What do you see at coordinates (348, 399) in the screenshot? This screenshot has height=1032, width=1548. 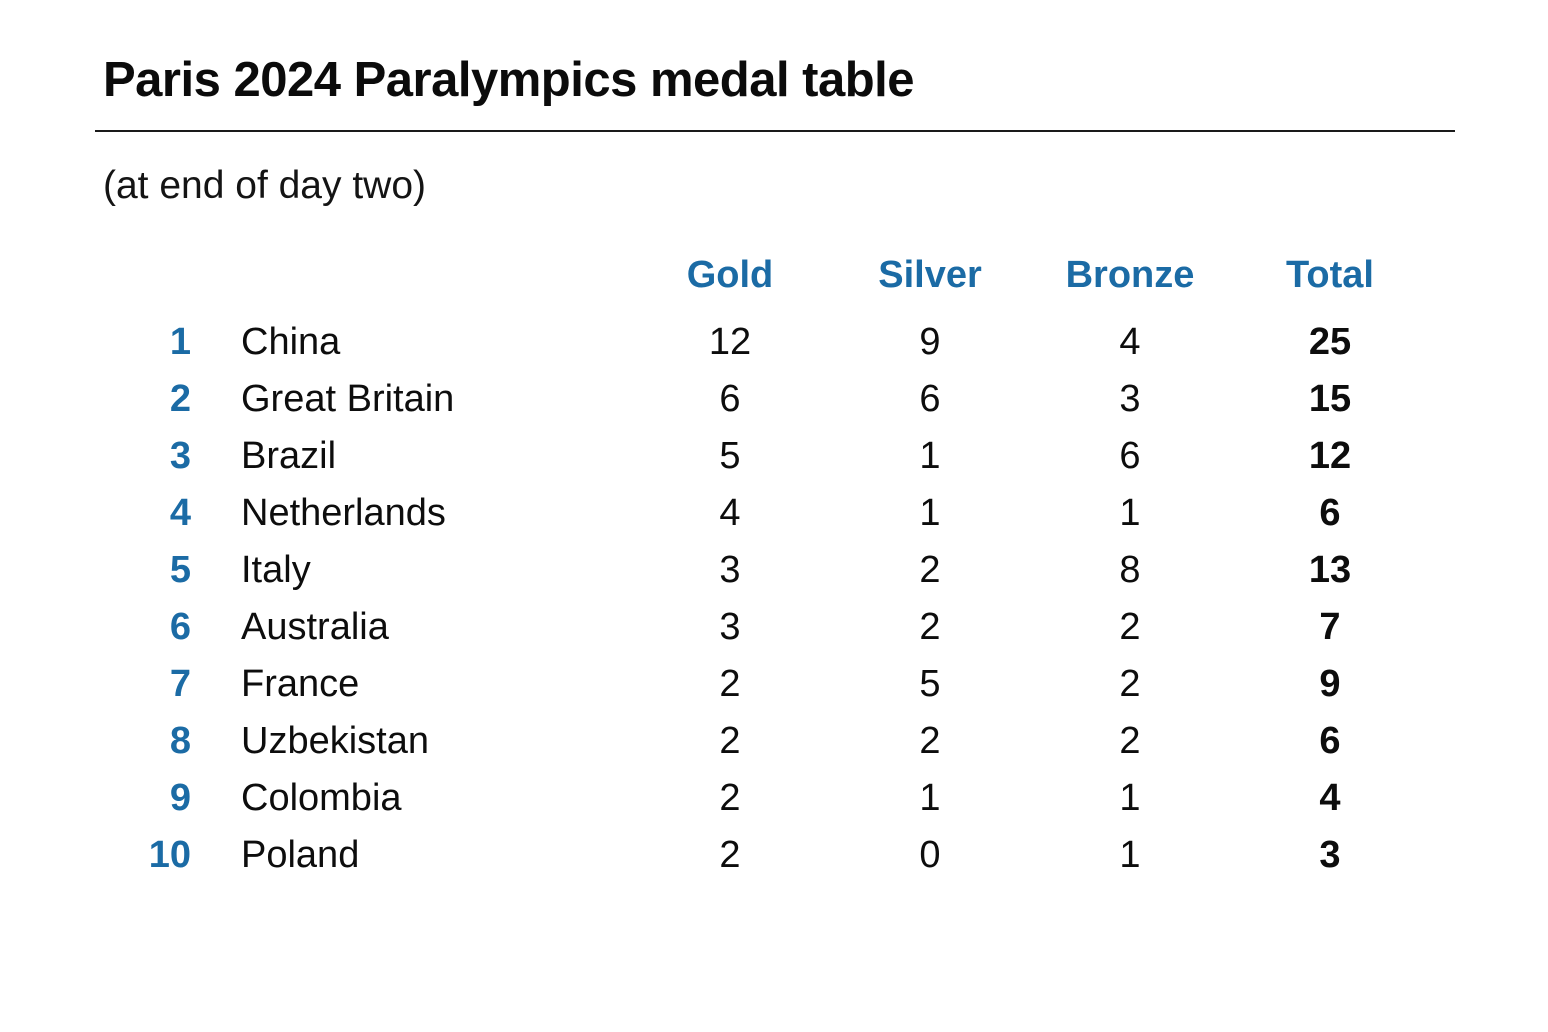 I see `country-cell: Great Britain` at bounding box center [348, 399].